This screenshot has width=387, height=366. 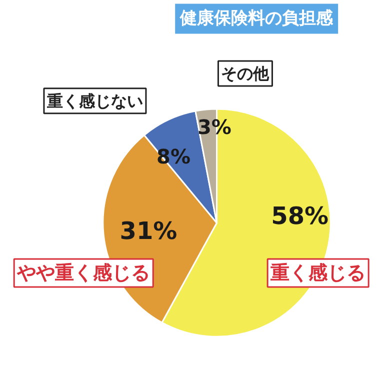 I want to click on slice-label: 重く感じる, so click(x=318, y=273).